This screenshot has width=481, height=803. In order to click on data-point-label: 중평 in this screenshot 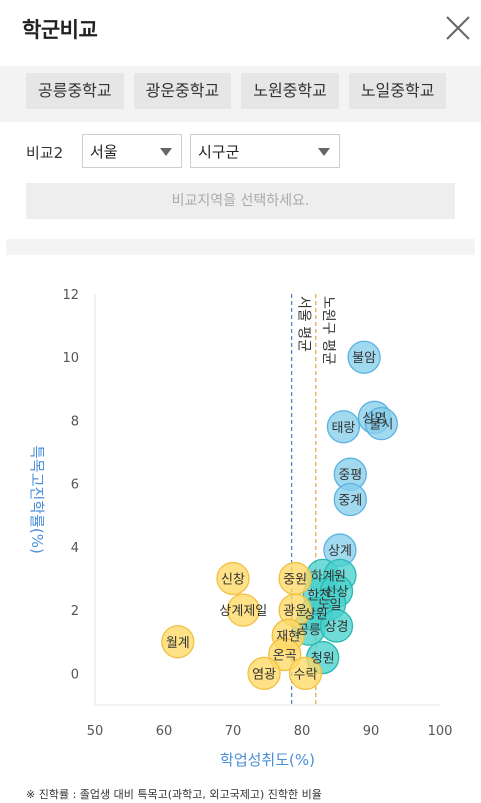, I will do `click(350, 475)`.